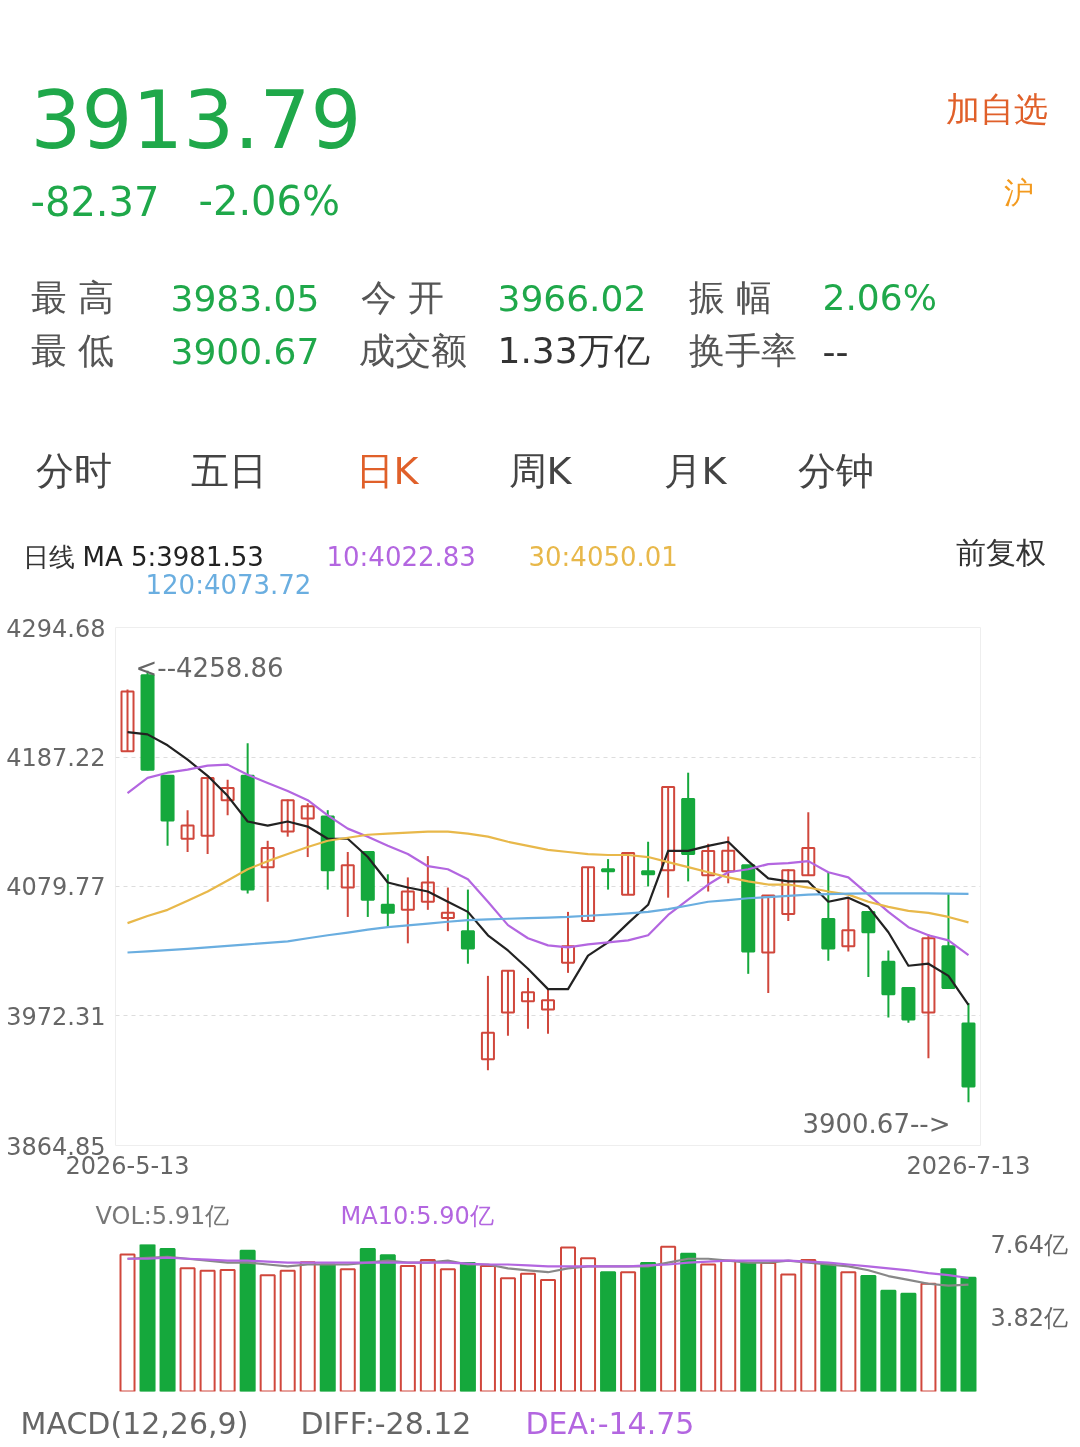 The image size is (1080, 1447). Describe the element at coordinates (245, 298) in the screenshot. I see `text: 3983.05` at that location.